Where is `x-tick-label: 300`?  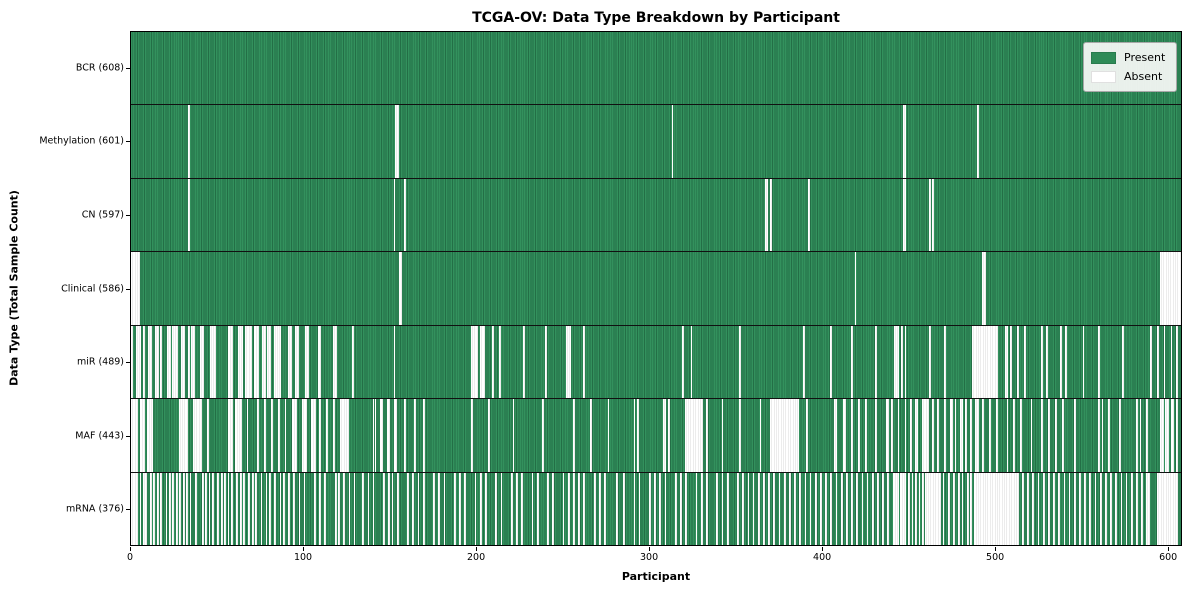 x-tick-label: 300 is located at coordinates (649, 557).